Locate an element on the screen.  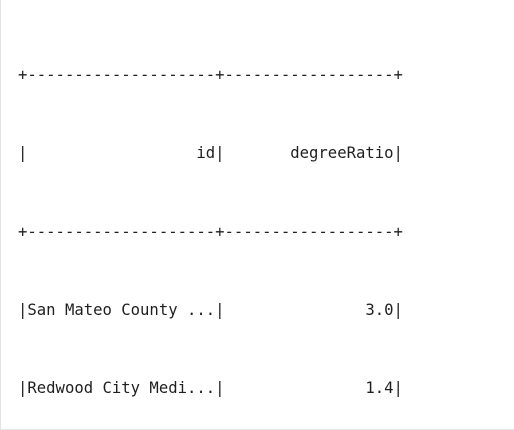
table-header-row: | id| degreeRatio| is located at coordinates (210, 153).